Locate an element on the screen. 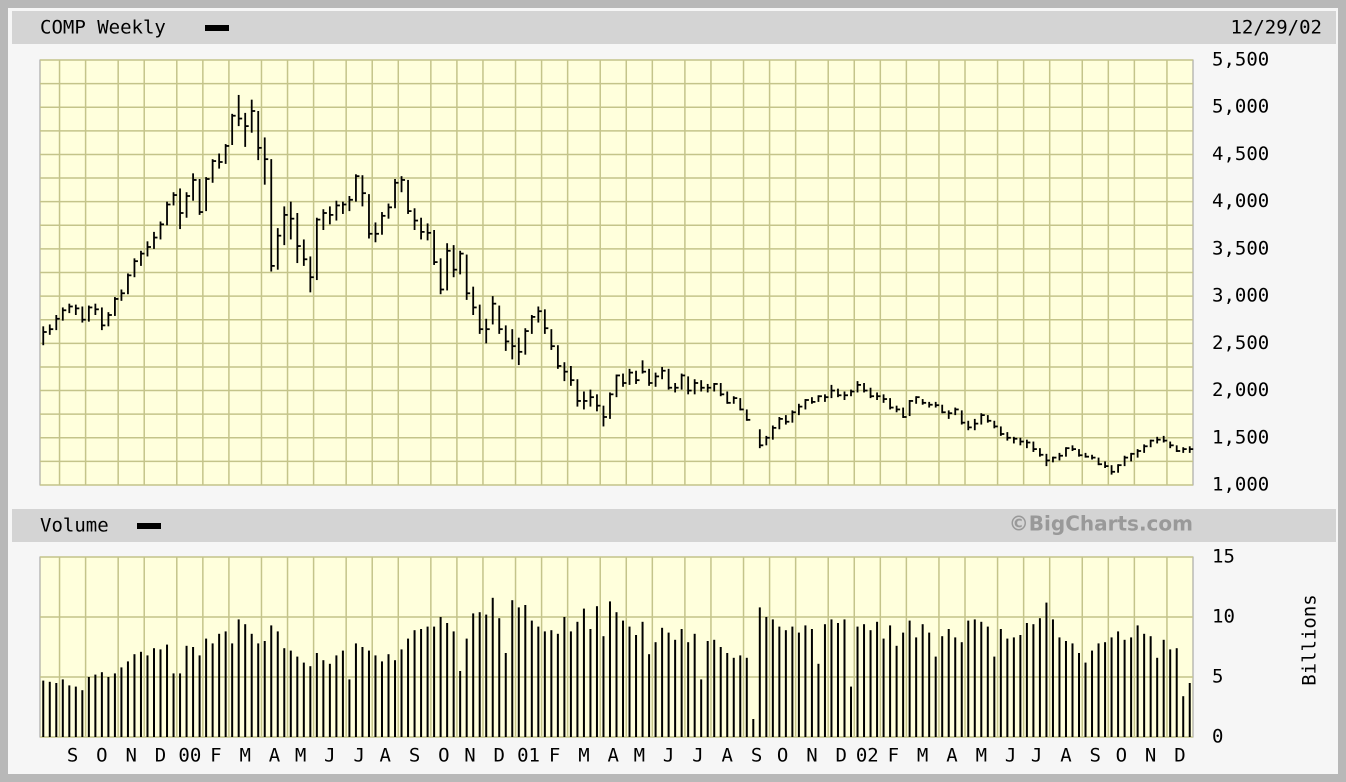 This screenshot has height=782, width=1346. price-title: COMP Weekly is located at coordinates (103, 28).